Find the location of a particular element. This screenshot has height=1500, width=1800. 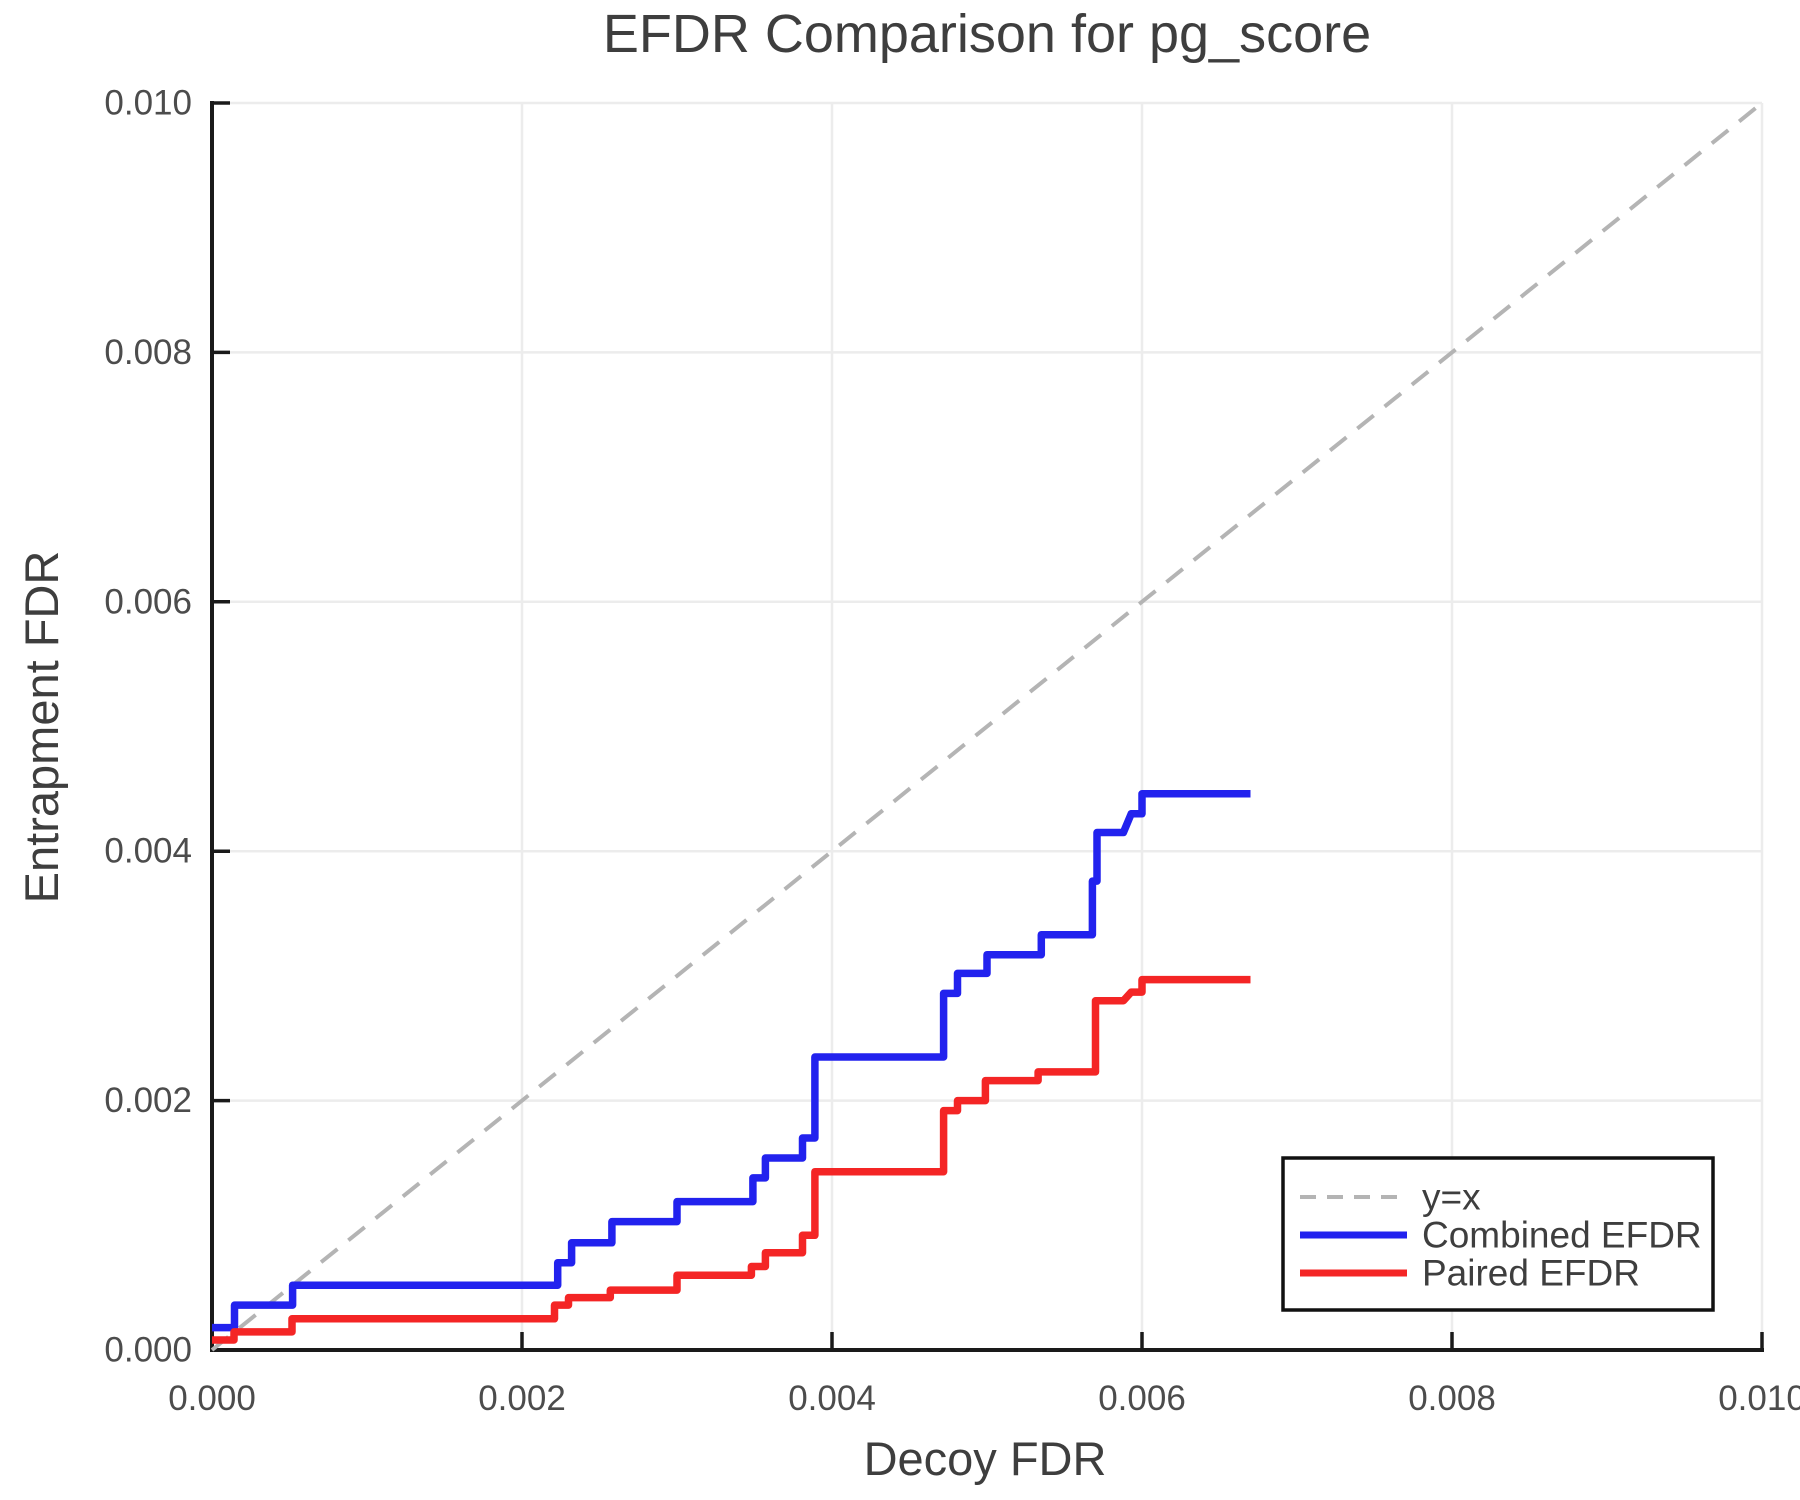

y-tick-label: 0.000 is located at coordinates (148, 1350).